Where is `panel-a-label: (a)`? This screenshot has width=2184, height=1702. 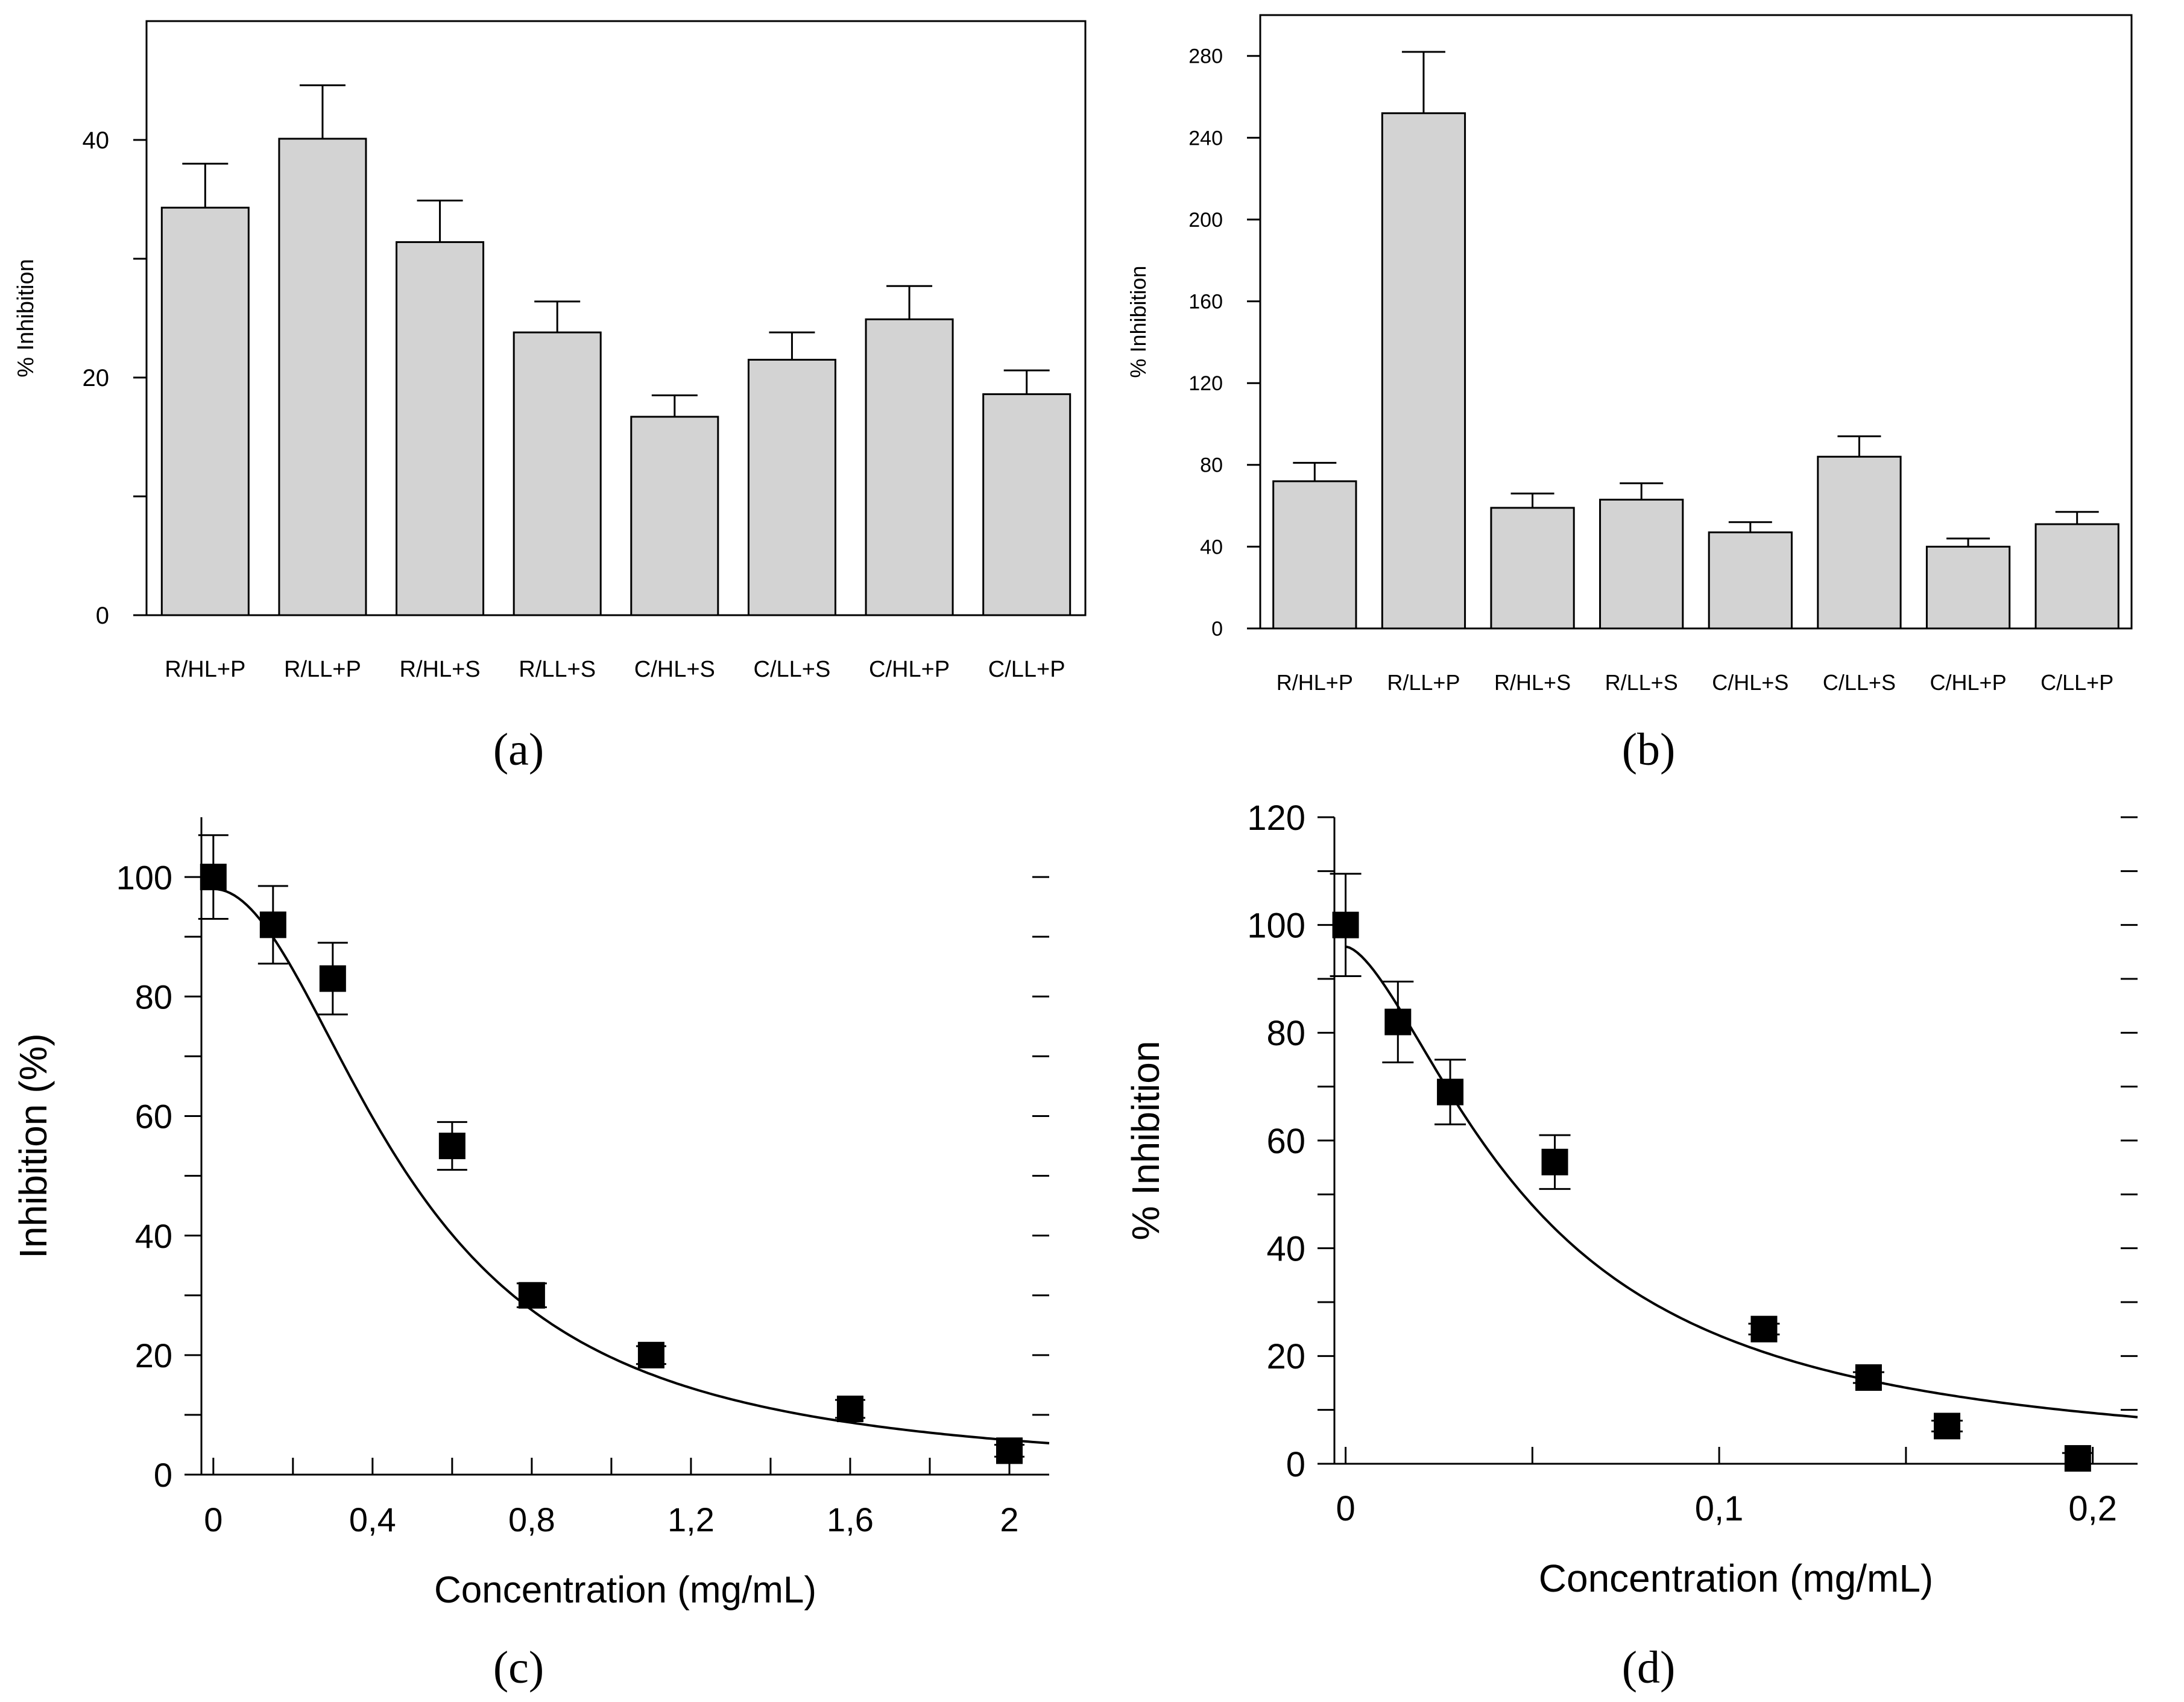 panel-a-label: (a) is located at coordinates (519, 749).